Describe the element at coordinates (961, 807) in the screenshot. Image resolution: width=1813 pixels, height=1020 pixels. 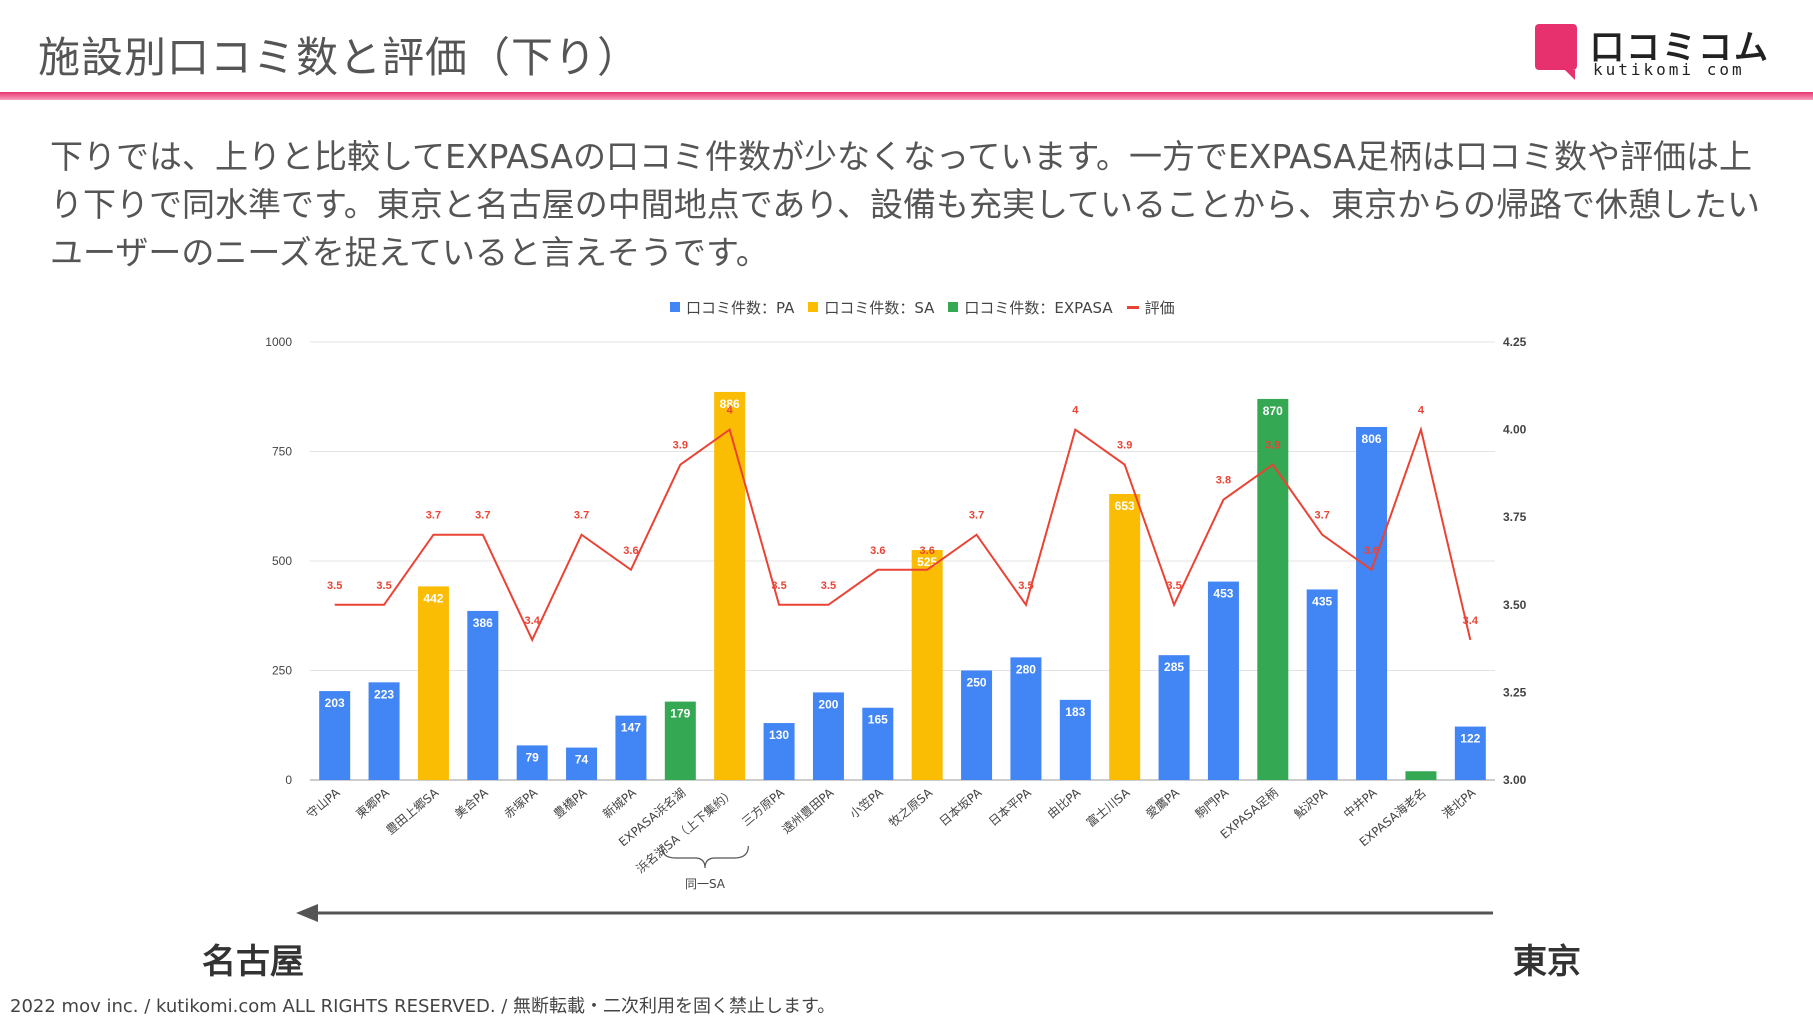
I see `x-tick-label: 日本坂PA` at that location.